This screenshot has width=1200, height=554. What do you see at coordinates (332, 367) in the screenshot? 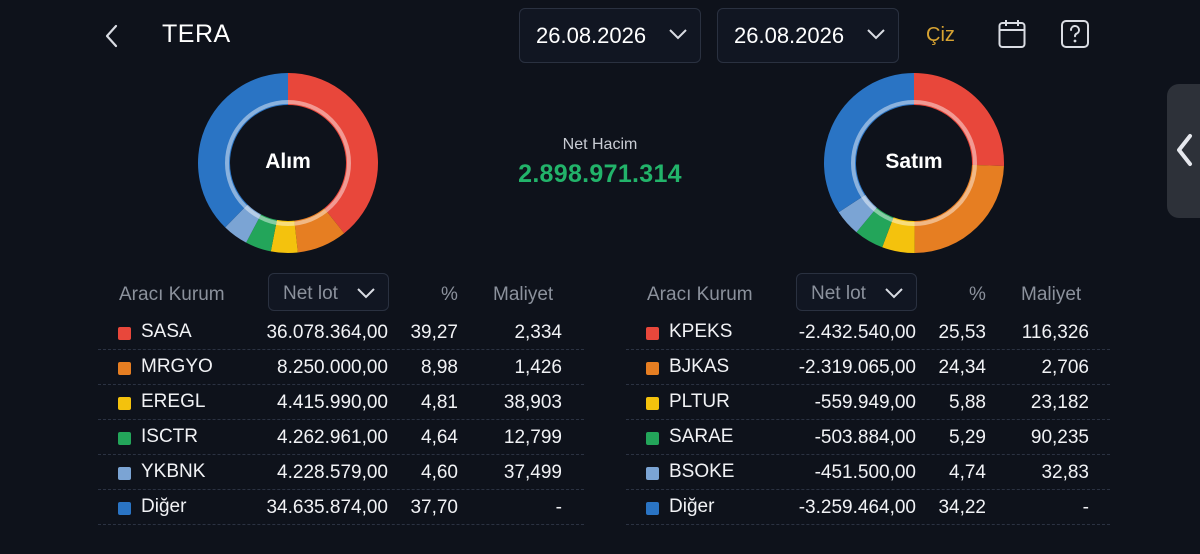
I see `netlot-value: 8.250.000,00` at bounding box center [332, 367].